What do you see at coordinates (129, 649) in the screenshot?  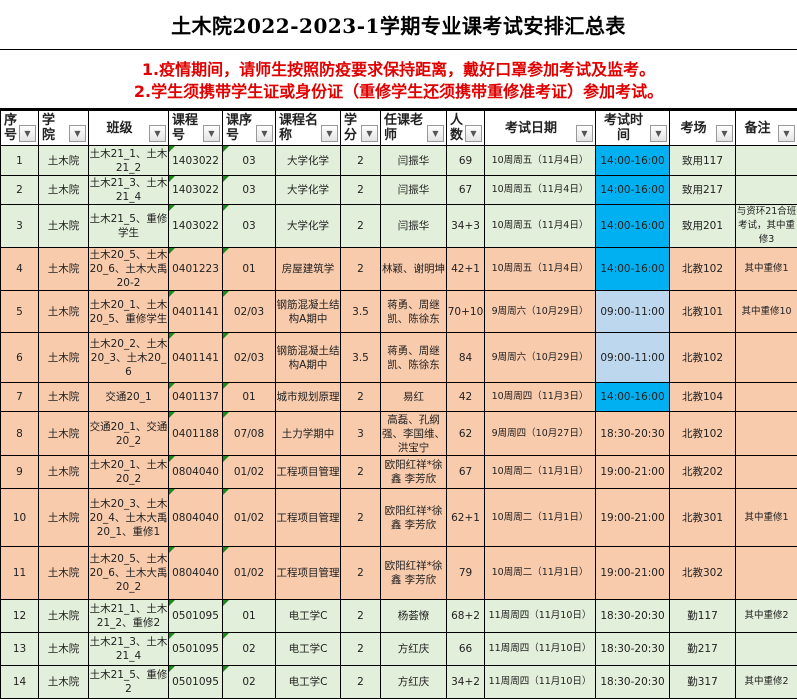 I see `cell-class: 土木21_3、土木21_4` at bounding box center [129, 649].